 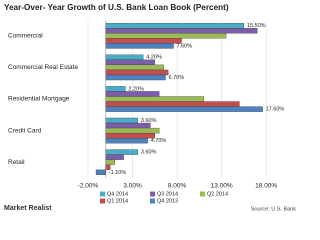 What do you see at coordinates (16, 162) in the screenshot?
I see `y-tick-label: Retail` at bounding box center [16, 162].